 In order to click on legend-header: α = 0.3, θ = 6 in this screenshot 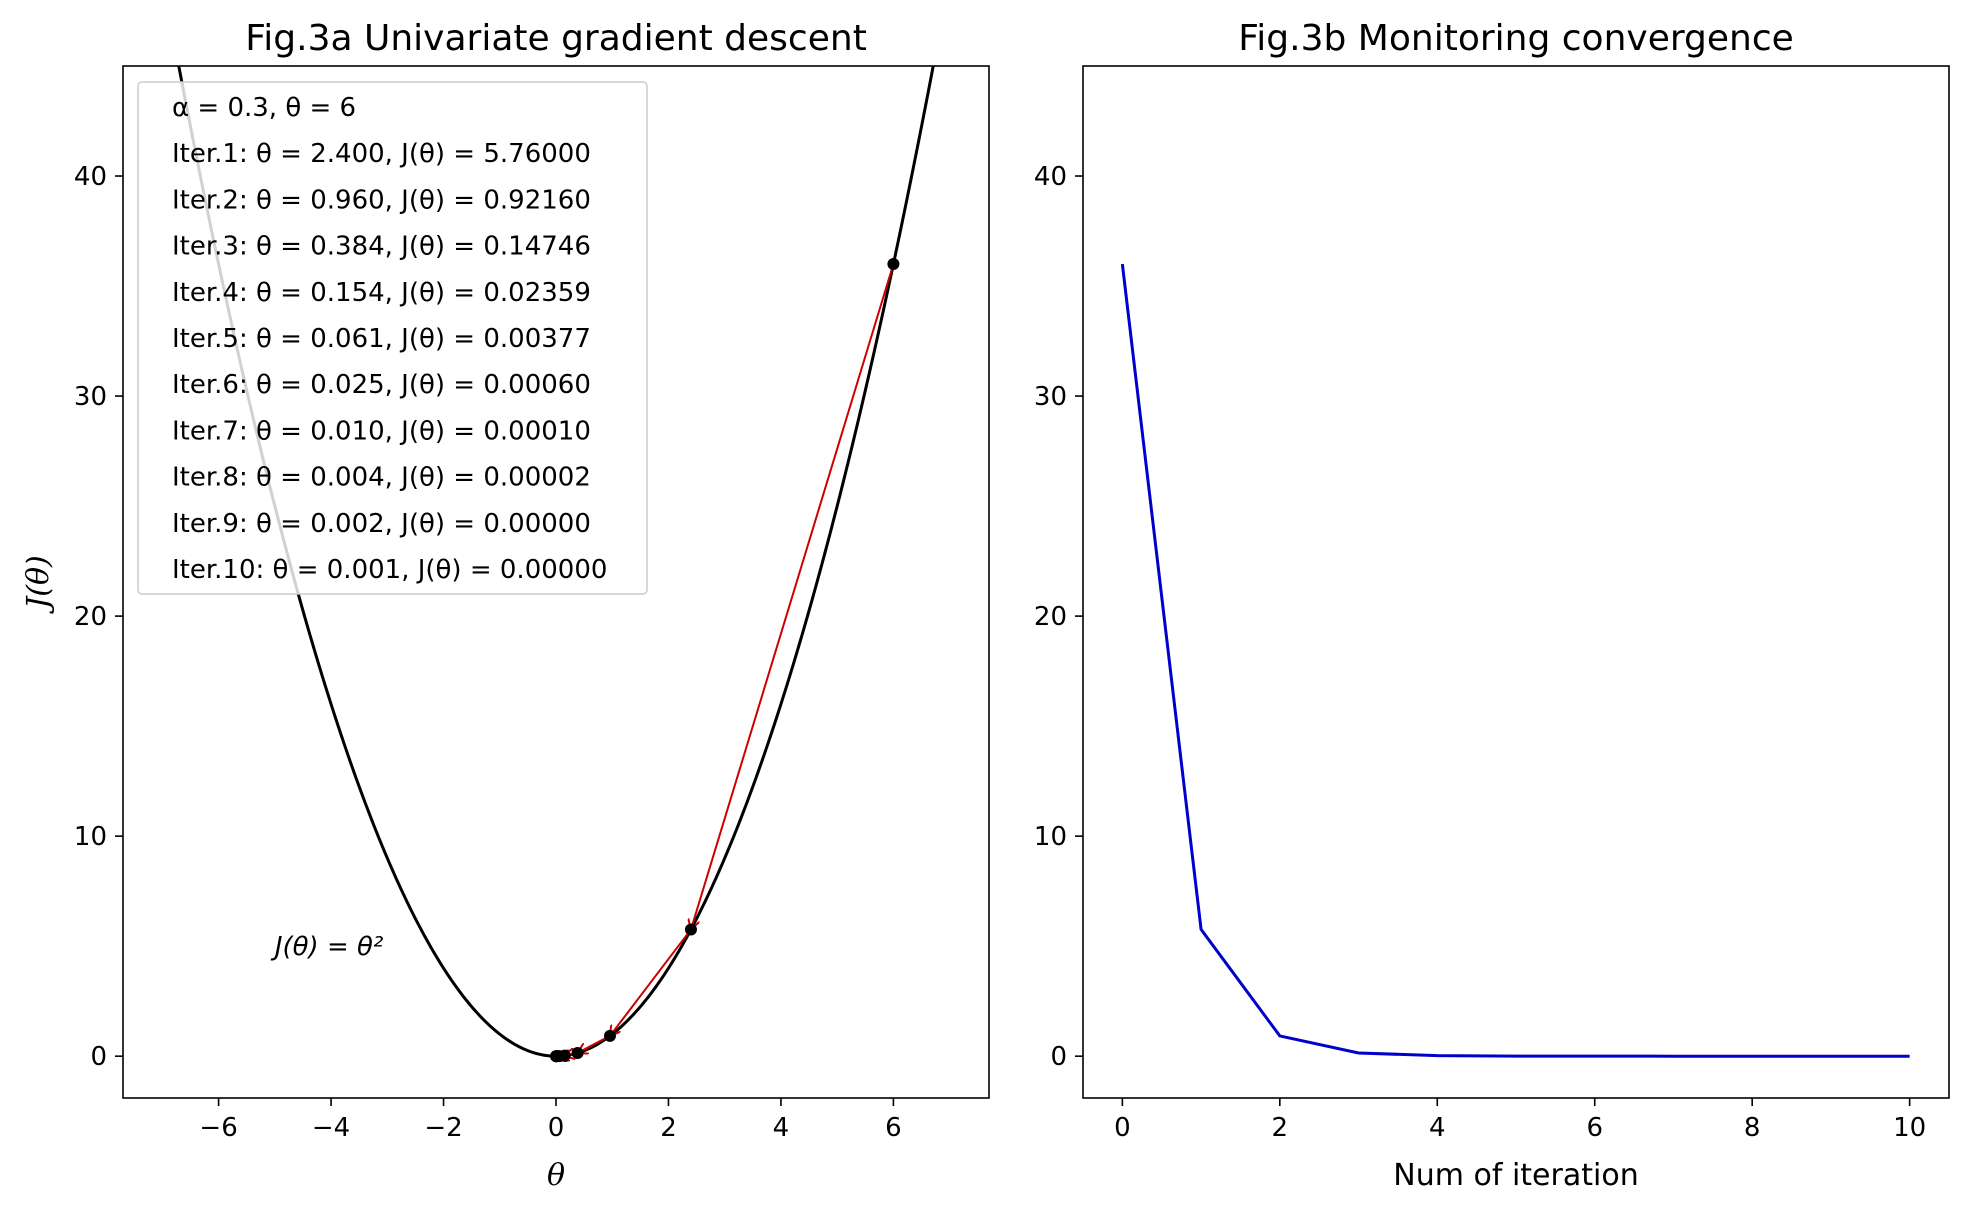, I will do `click(264, 108)`.